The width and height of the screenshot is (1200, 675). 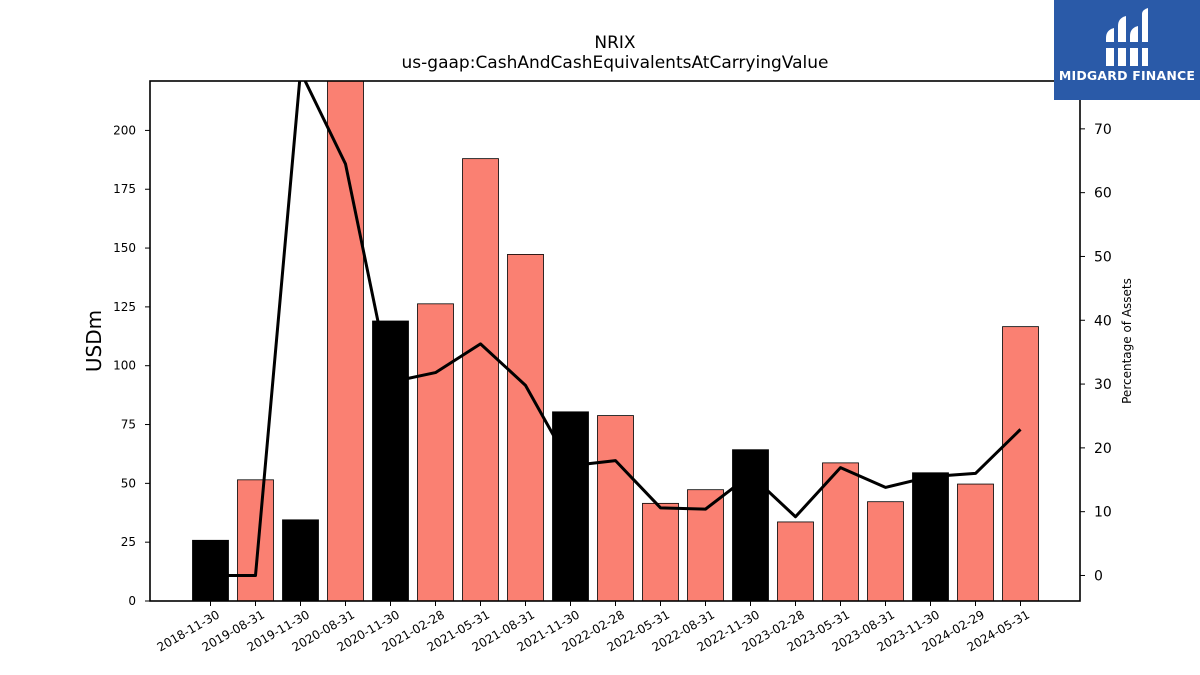 I want to click on y2-tick-label: 30, so click(x=1103, y=385).